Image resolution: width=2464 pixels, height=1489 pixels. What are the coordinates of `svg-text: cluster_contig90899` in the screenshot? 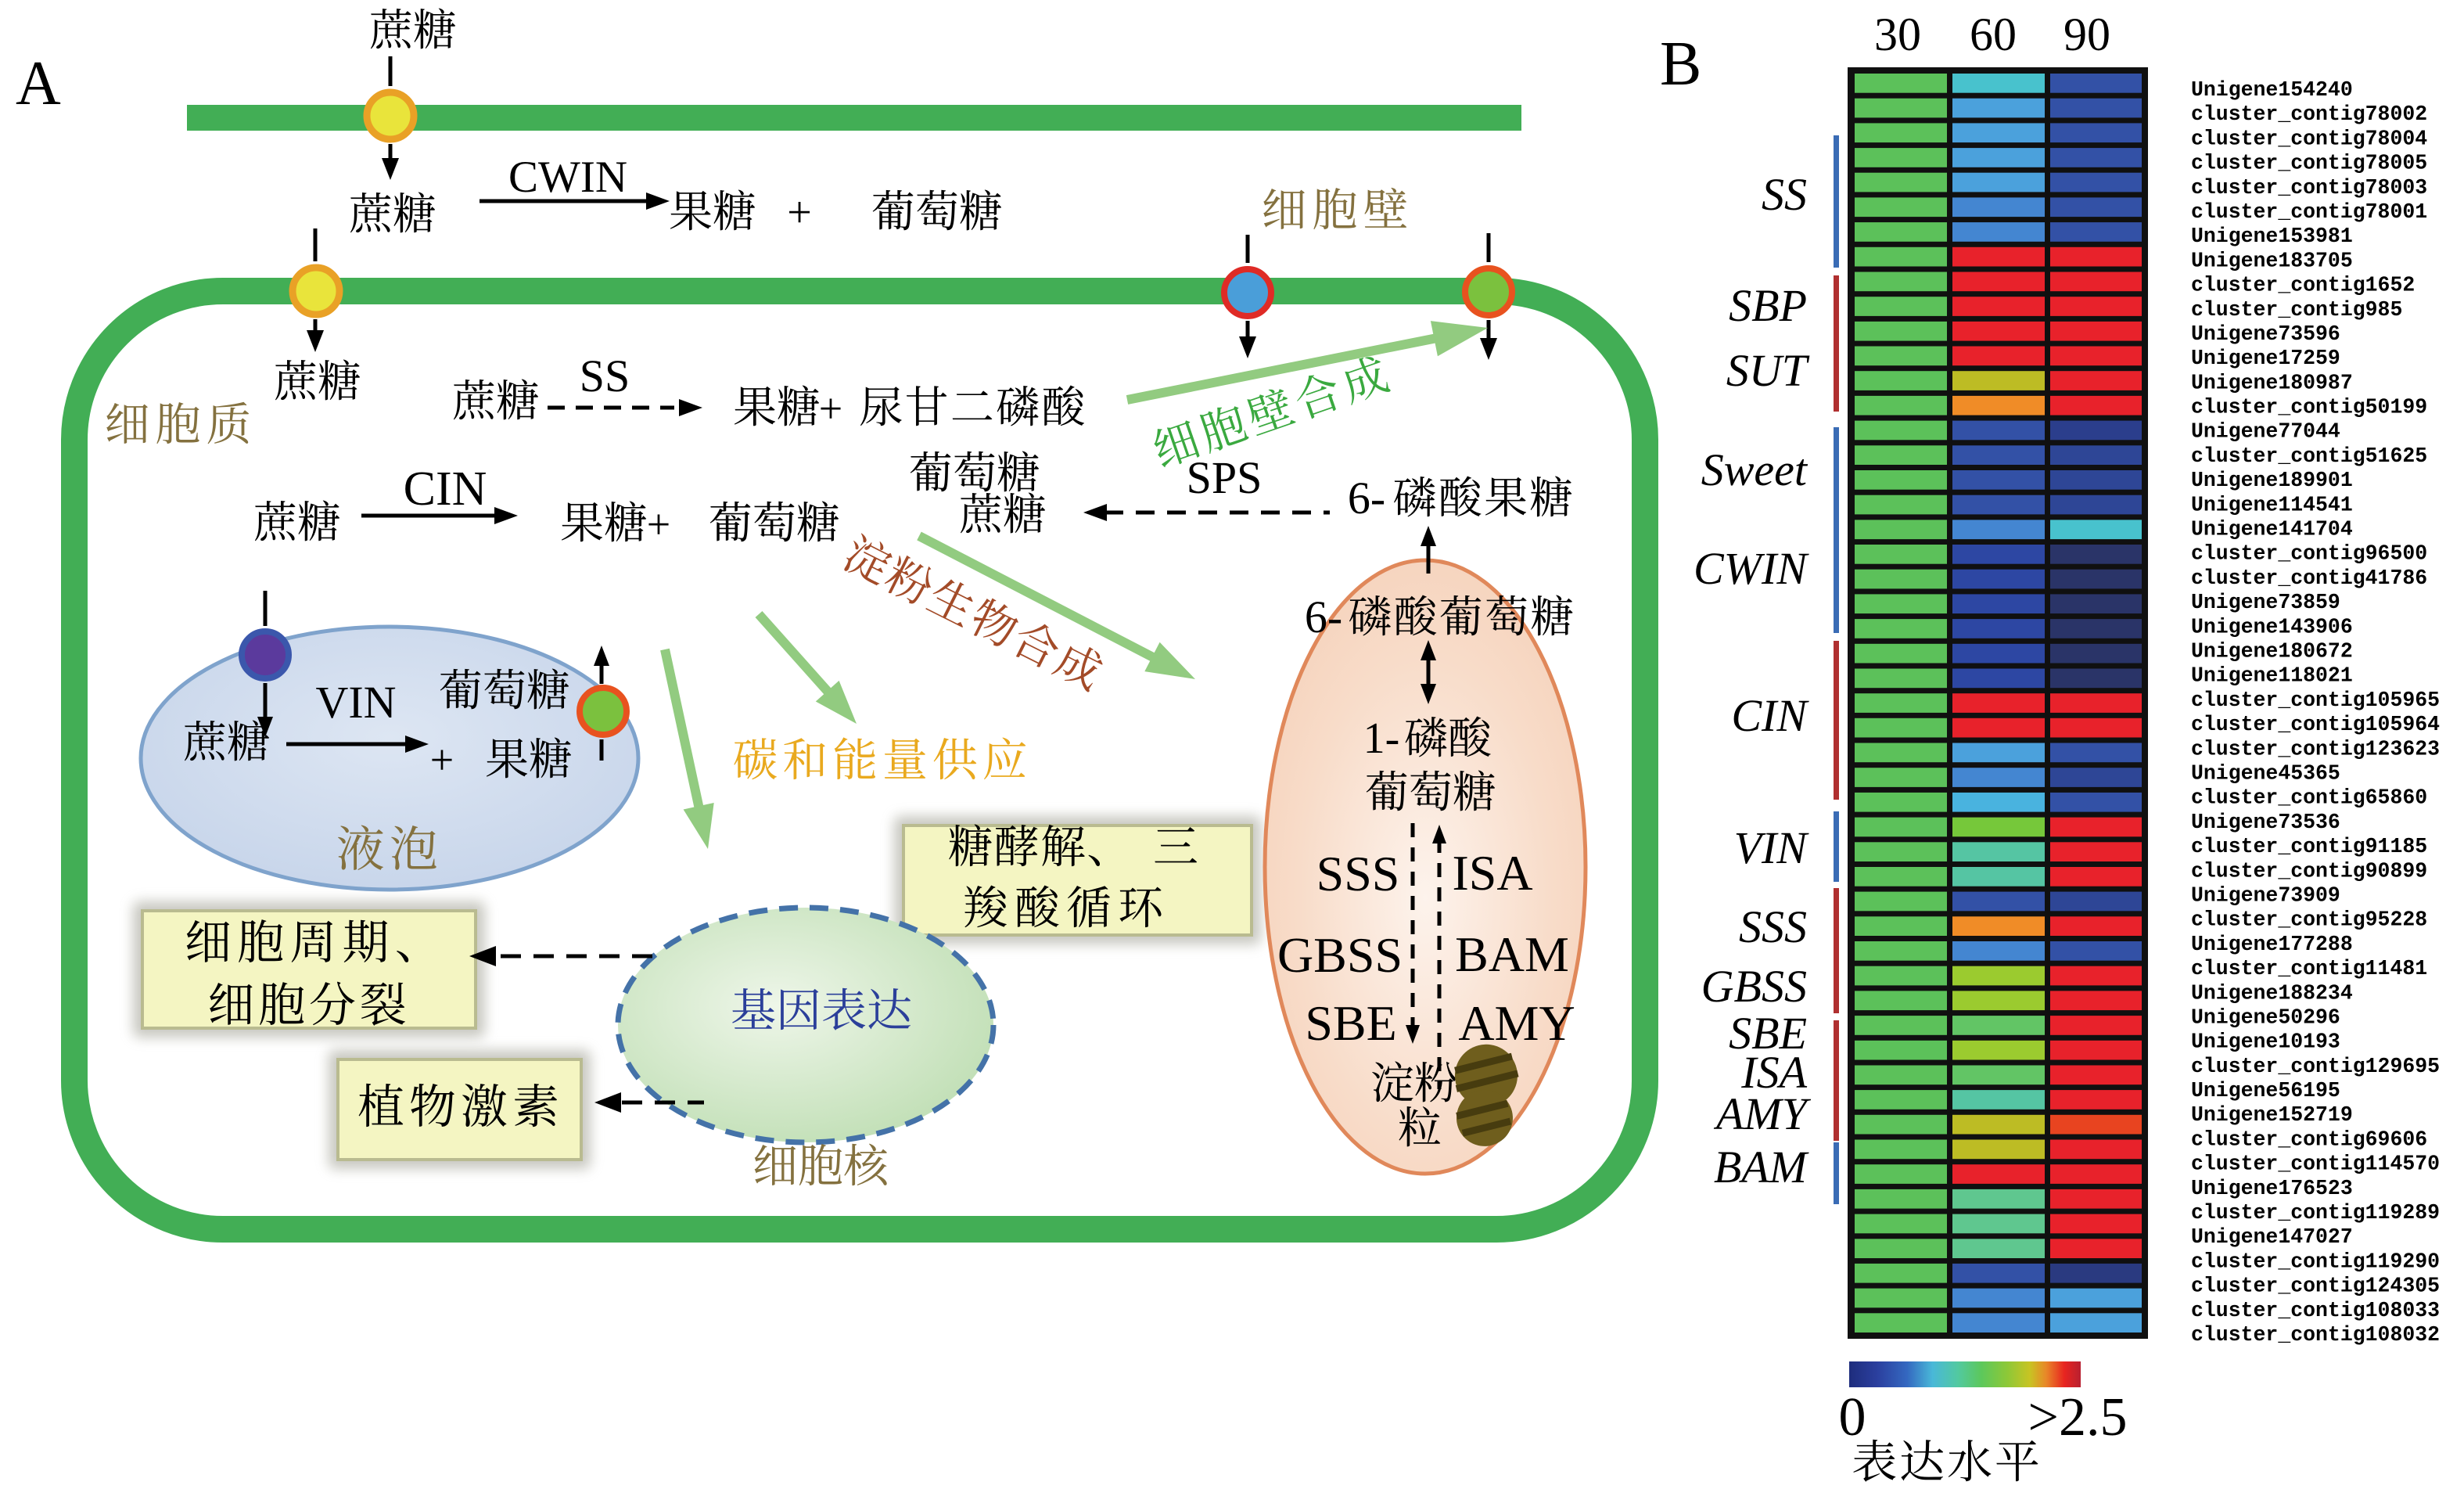 It's located at (2309, 871).